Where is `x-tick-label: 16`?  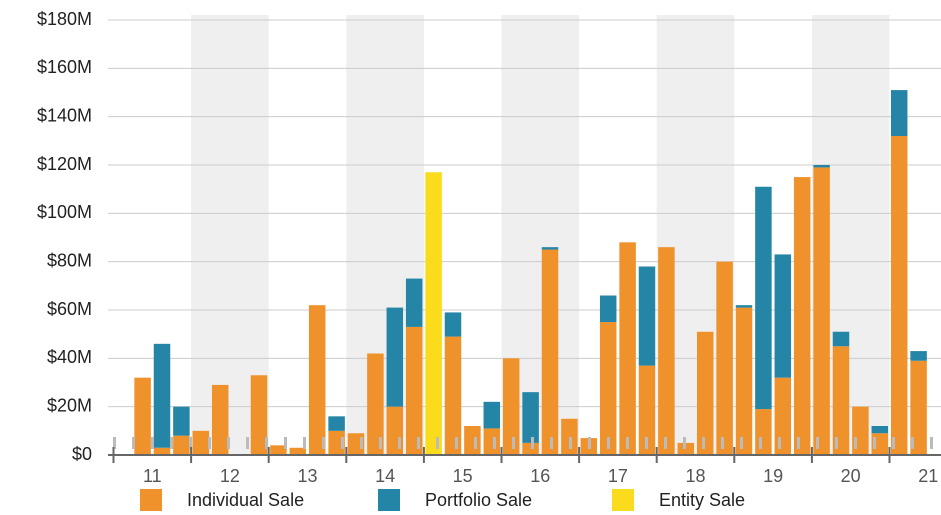 x-tick-label: 16 is located at coordinates (540, 476).